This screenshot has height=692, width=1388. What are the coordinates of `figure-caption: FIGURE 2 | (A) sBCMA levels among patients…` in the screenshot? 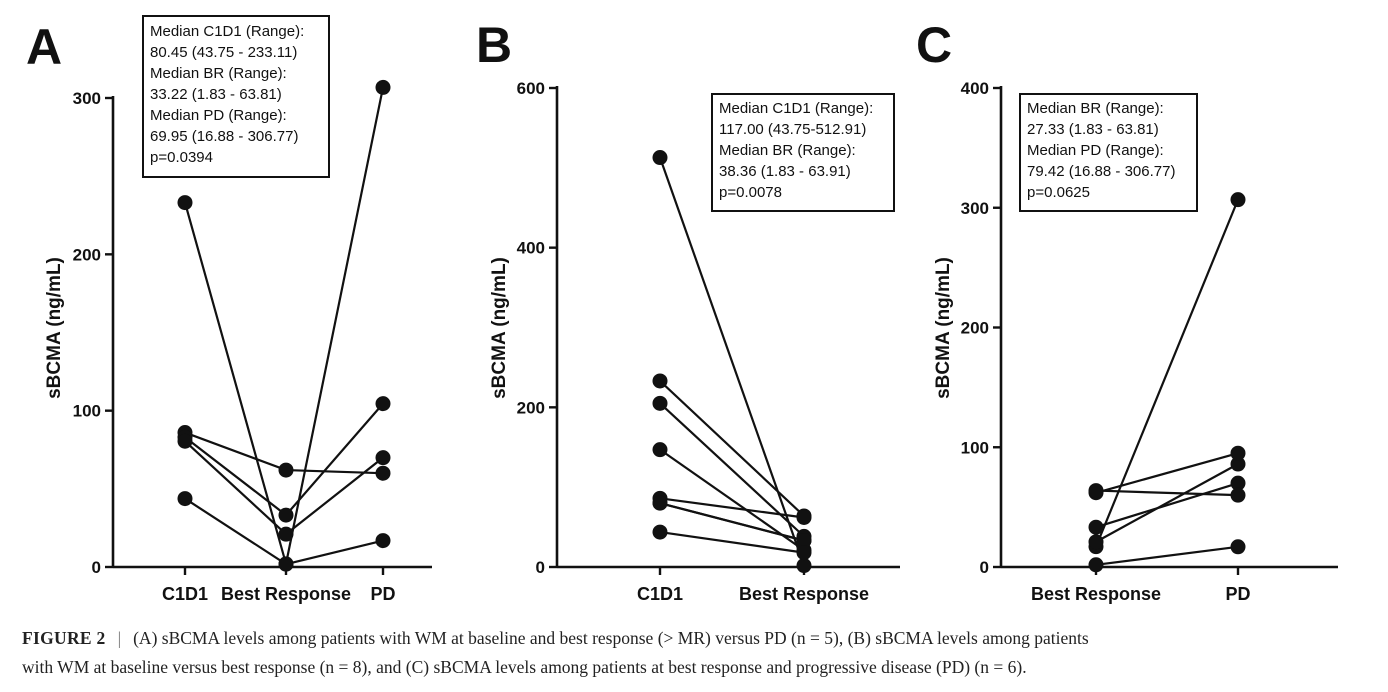 It's located at (694, 653).